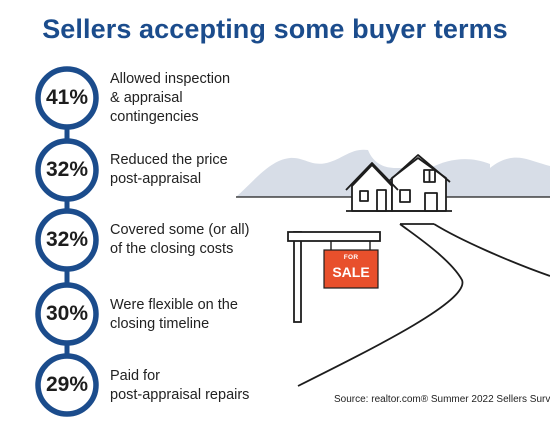 The height and width of the screenshot is (438, 550). I want to click on stat-ring-chain, so click(67, 241).